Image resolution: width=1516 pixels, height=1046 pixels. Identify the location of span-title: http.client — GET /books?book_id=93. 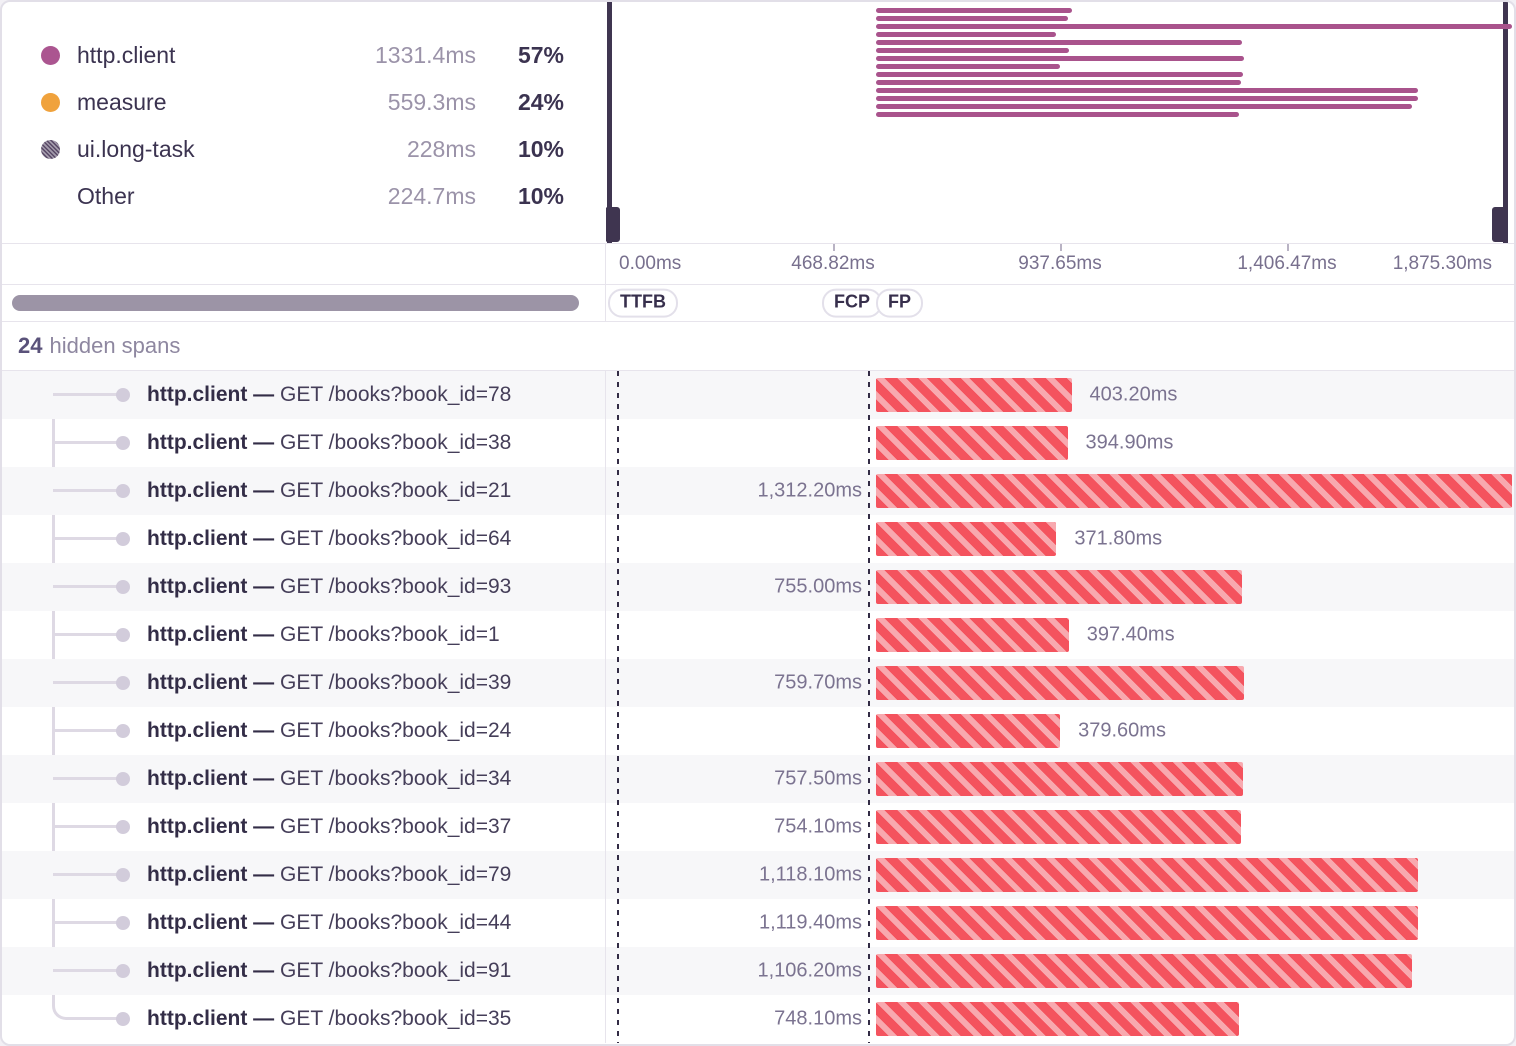
(329, 587).